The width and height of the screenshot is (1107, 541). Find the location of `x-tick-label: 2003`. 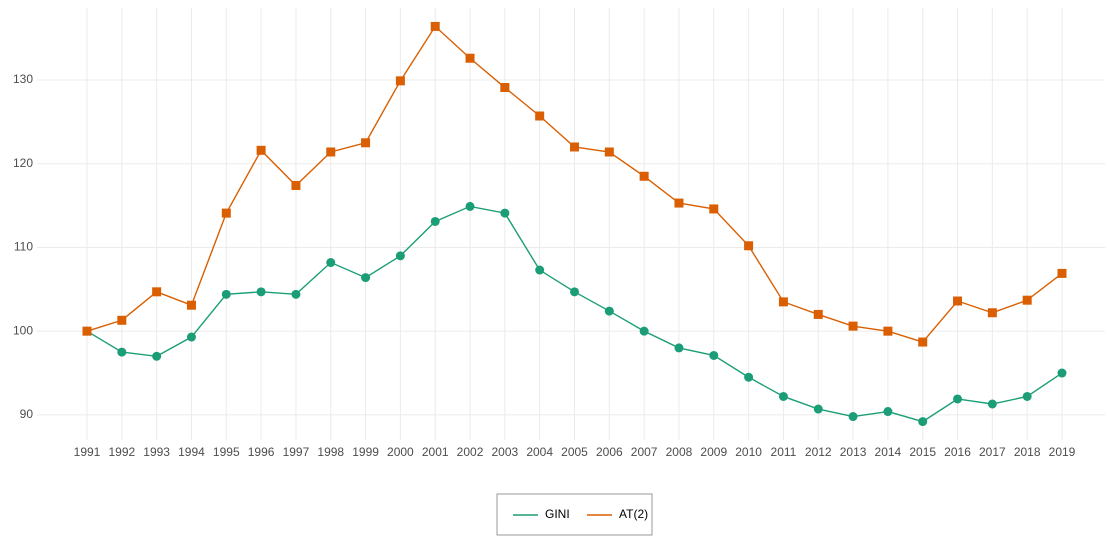

x-tick-label: 2003 is located at coordinates (505, 452).